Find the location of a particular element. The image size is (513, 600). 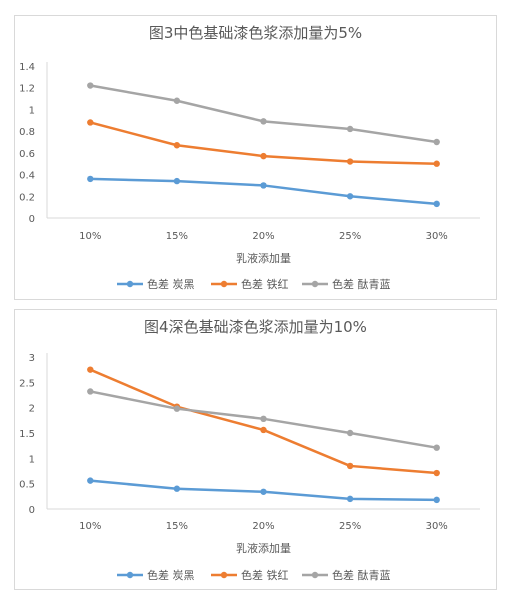

y-tick-label: 0.2 is located at coordinates (27, 197).